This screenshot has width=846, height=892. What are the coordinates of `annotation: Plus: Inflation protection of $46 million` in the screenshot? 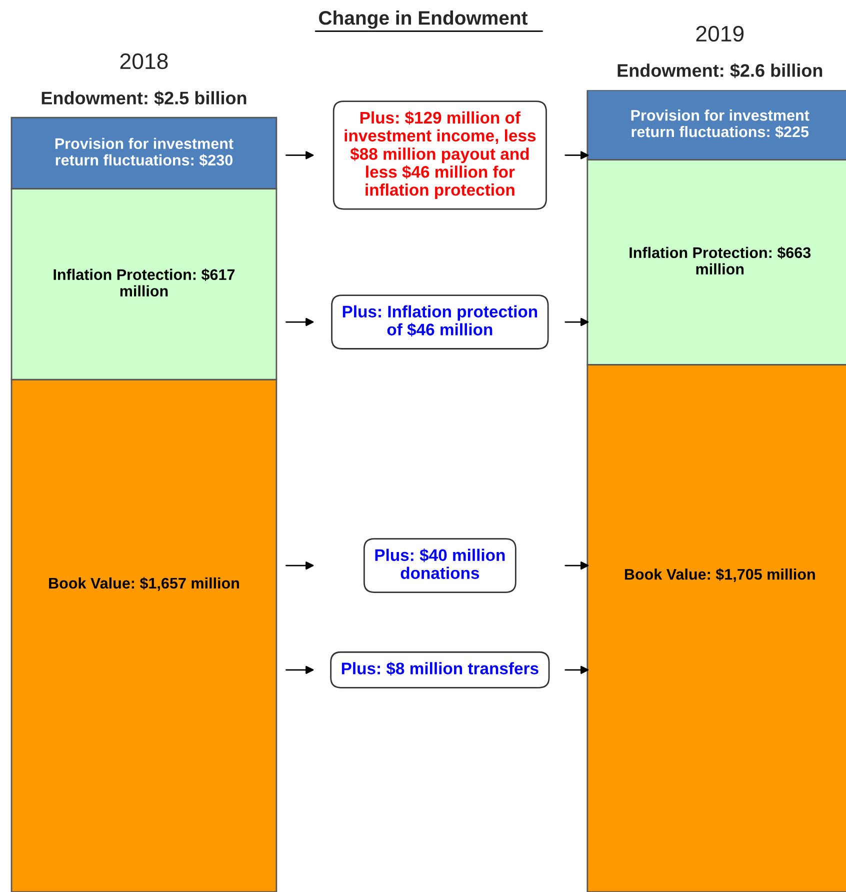 It's located at (440, 321).